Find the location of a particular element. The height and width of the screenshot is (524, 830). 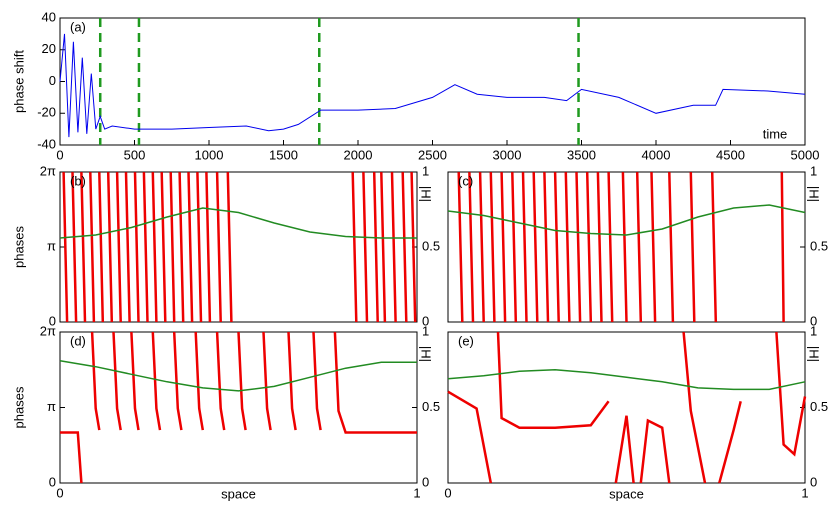

y-tick-label: -20 is located at coordinates (46, 112).